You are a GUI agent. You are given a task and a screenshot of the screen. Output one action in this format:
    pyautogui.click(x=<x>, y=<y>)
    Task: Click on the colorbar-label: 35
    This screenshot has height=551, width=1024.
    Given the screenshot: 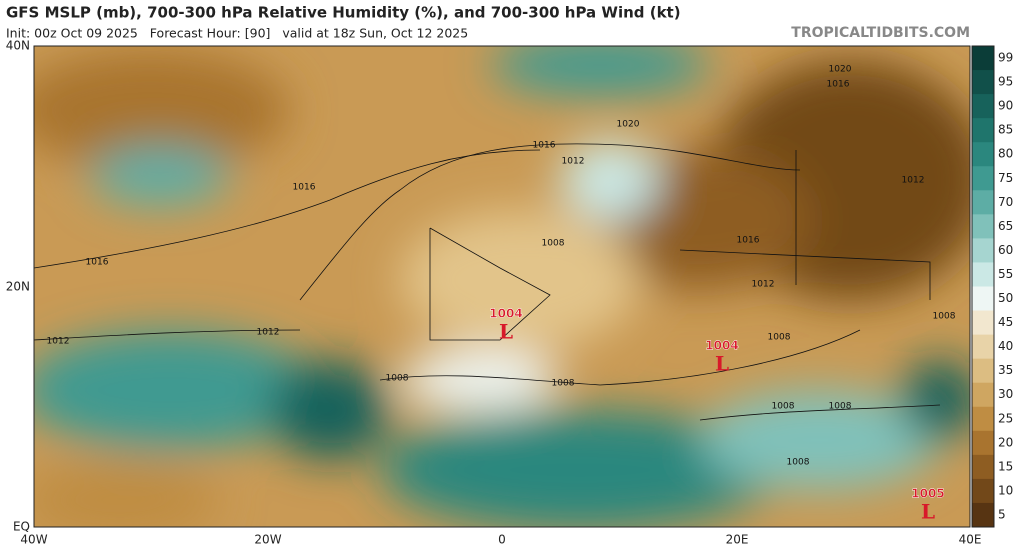 What is the action you would take?
    pyautogui.click(x=1005, y=370)
    